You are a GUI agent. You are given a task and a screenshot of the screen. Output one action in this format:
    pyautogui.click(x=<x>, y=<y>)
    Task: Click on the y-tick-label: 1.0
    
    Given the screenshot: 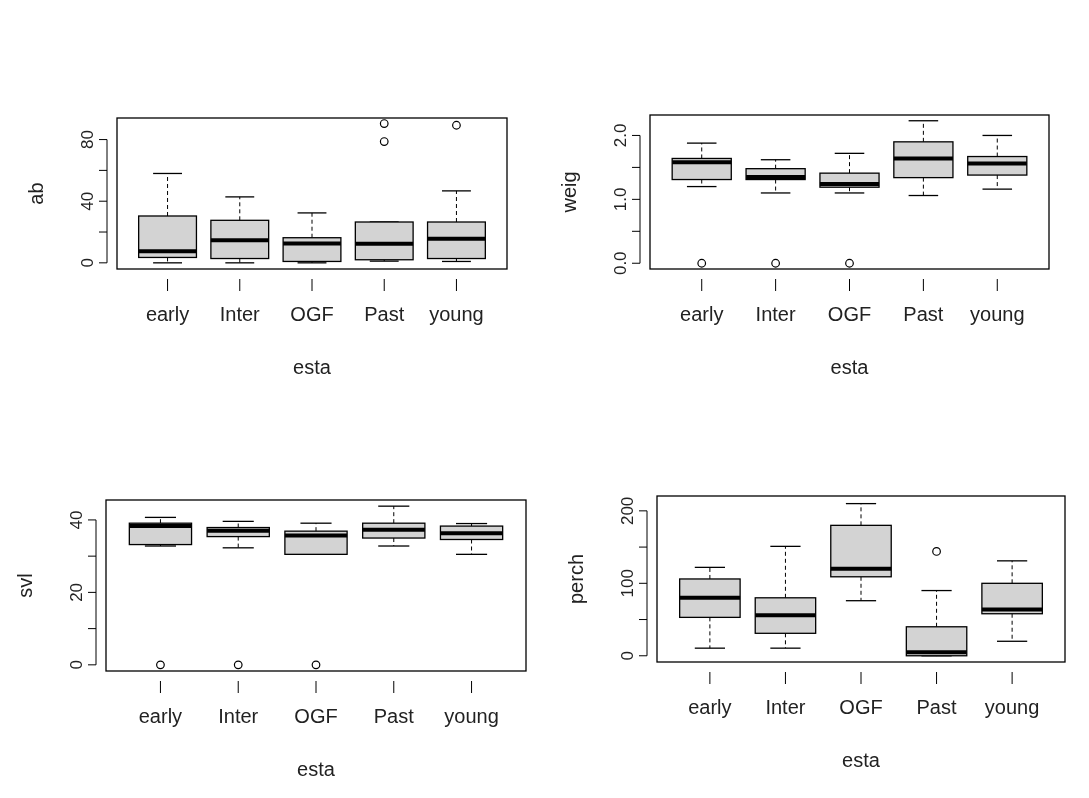 What is the action you would take?
    pyautogui.click(x=620, y=199)
    